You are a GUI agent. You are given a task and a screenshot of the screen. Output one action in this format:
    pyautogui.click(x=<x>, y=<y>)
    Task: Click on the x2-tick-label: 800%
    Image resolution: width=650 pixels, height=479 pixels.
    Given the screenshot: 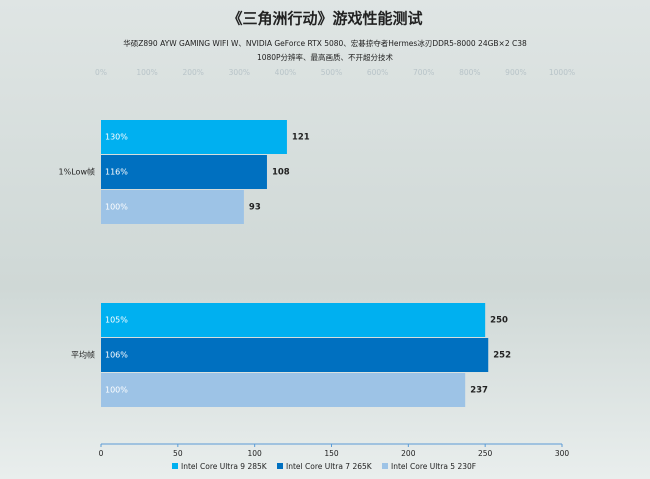 What is the action you would take?
    pyautogui.click(x=469, y=72)
    